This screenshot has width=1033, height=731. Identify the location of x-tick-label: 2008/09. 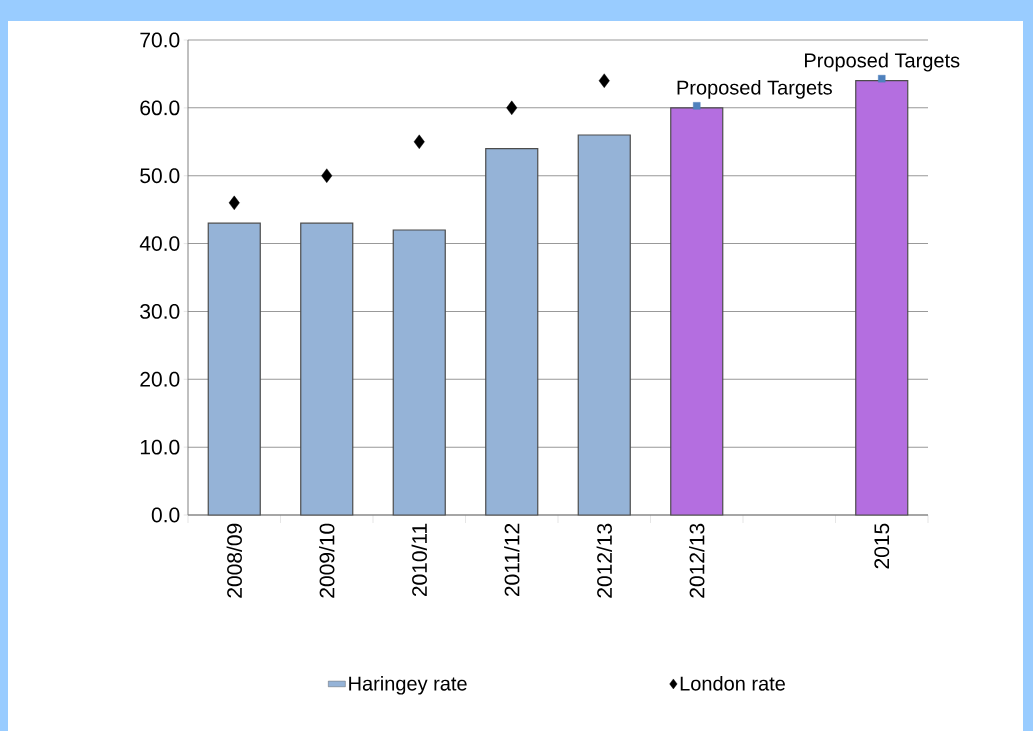
(234, 560).